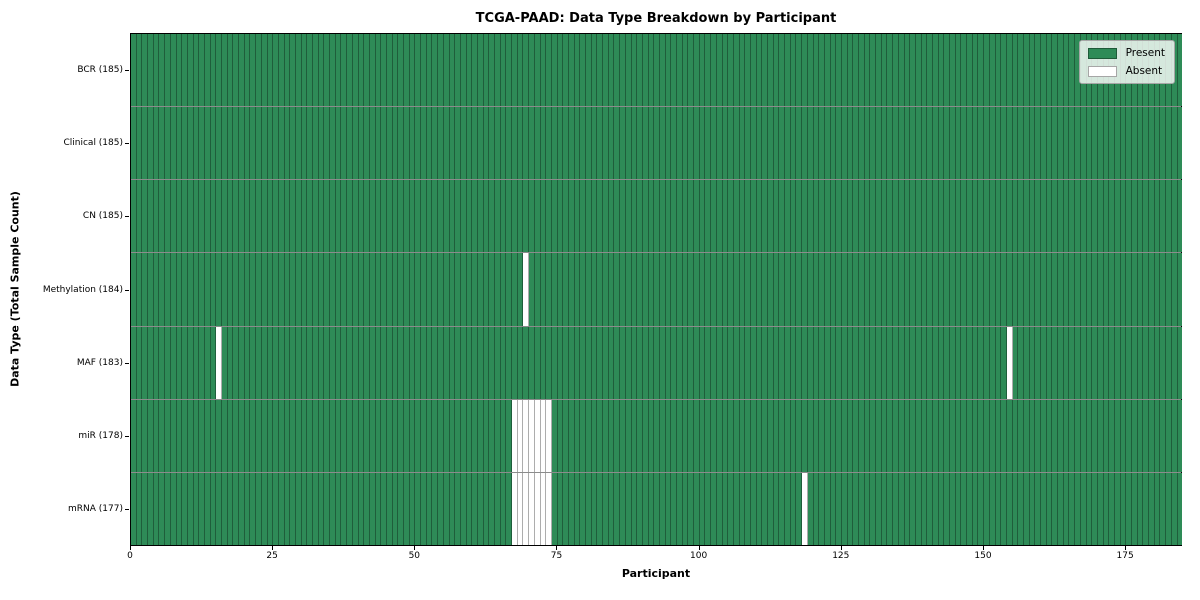  I want to click on x-tick-label: 125, so click(841, 556).